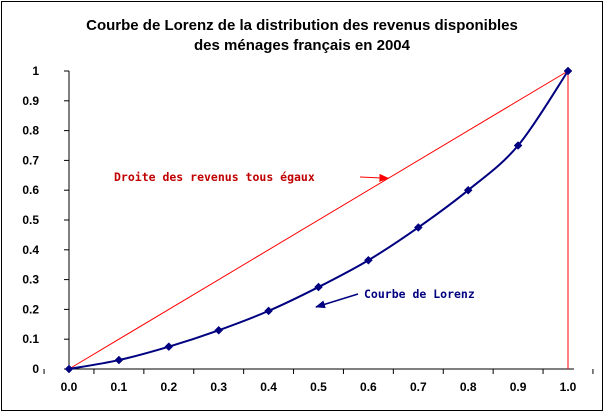 This screenshot has height=412, width=604. What do you see at coordinates (518, 387) in the screenshot?
I see `x-tick-label: 0.9` at bounding box center [518, 387].